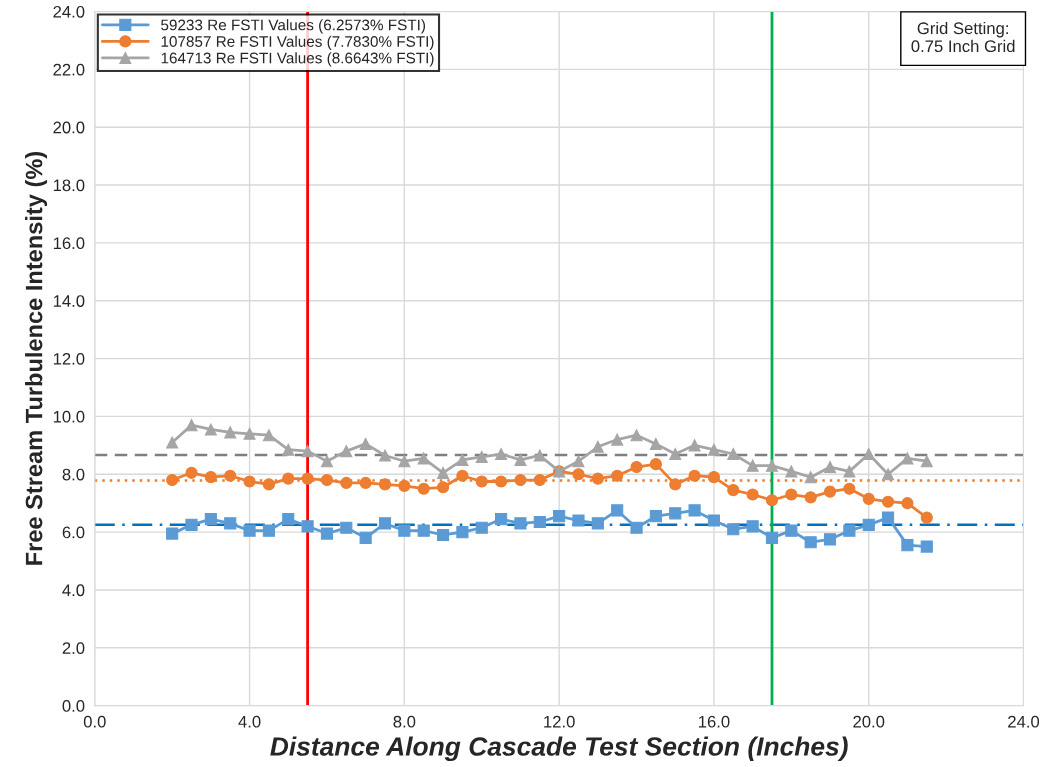 This screenshot has width=1053, height=767. What do you see at coordinates (293, 26) in the screenshot?
I see `legend-label: 59233 Re FSTI Values (6.2573% FSTI)` at bounding box center [293, 26].